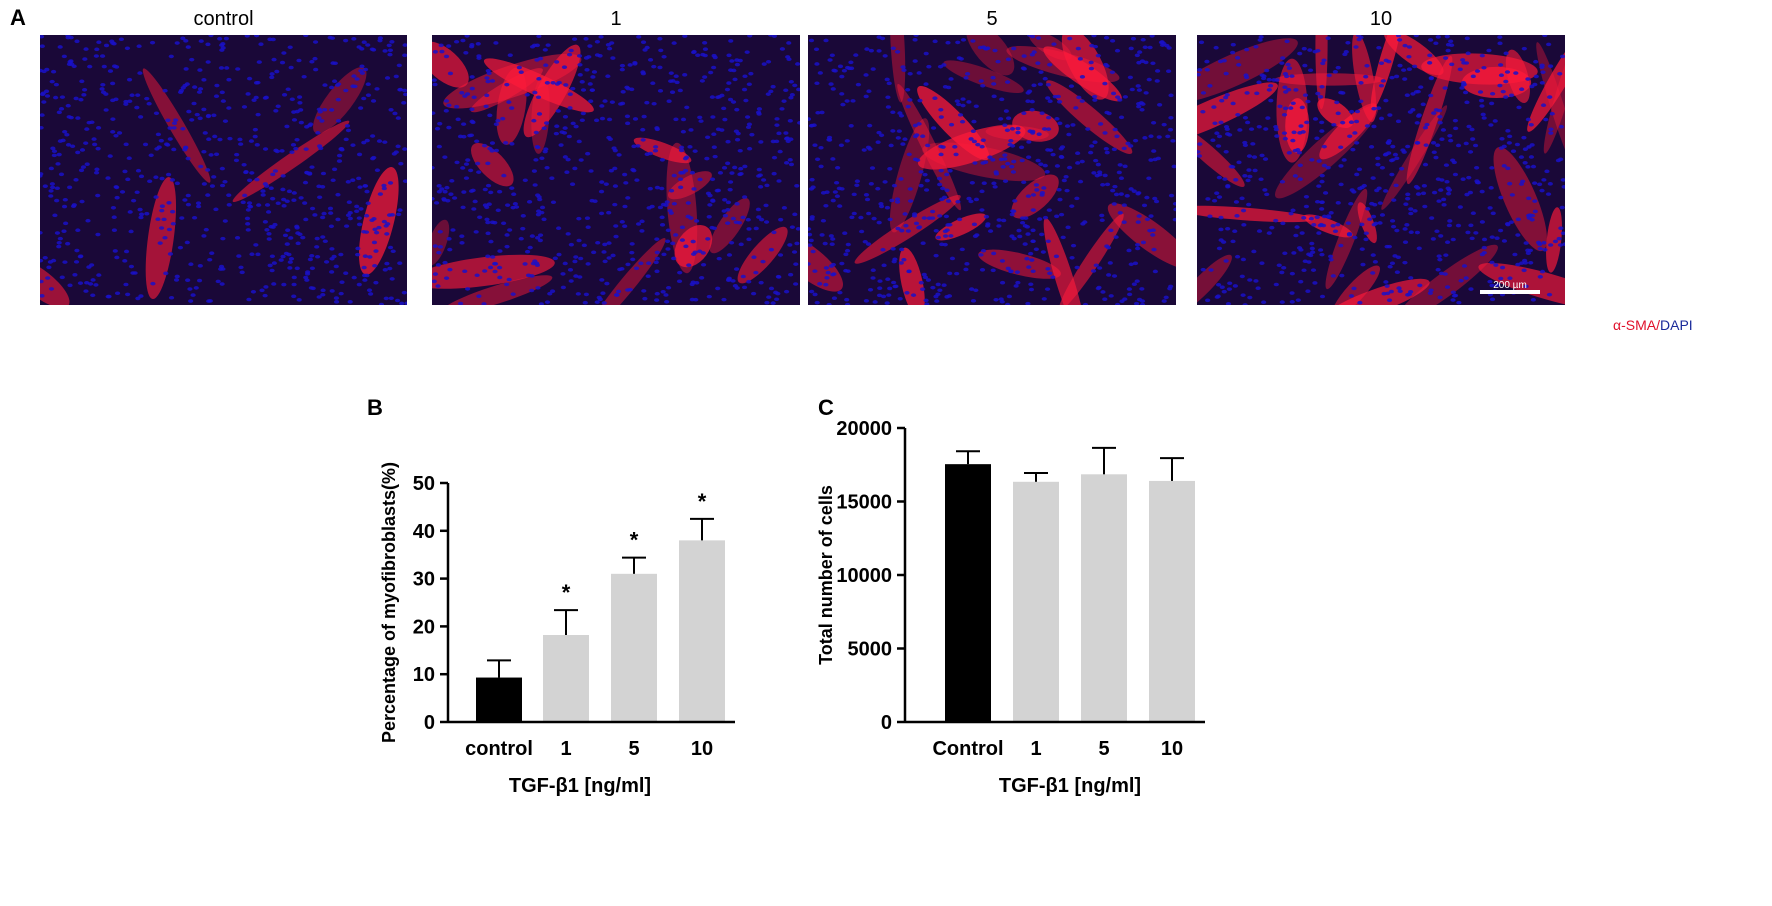  What do you see at coordinates (375, 407) in the screenshot?
I see `panel-label: B` at bounding box center [375, 407].